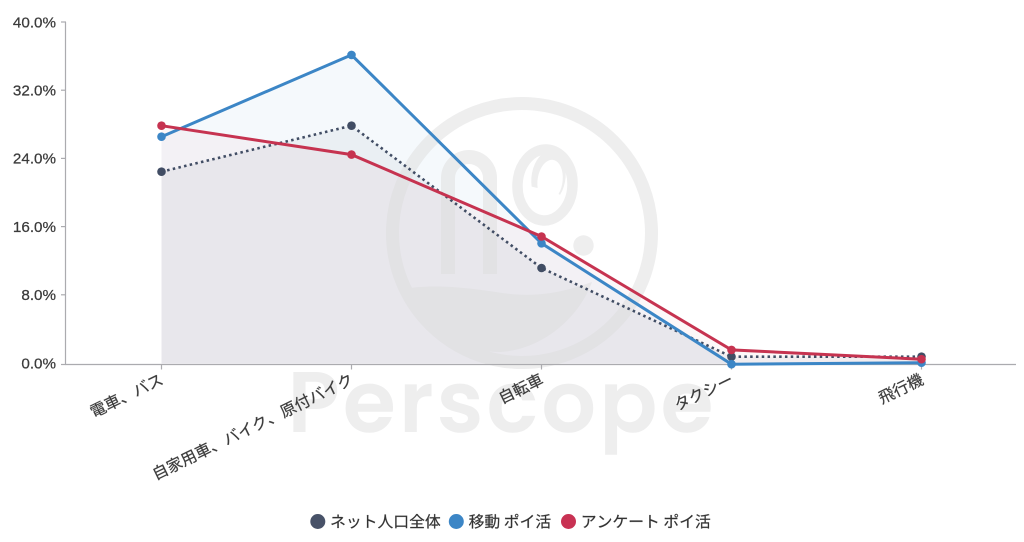  What do you see at coordinates (34, 91) in the screenshot?
I see `svg-text: 32.0%` at bounding box center [34, 91].